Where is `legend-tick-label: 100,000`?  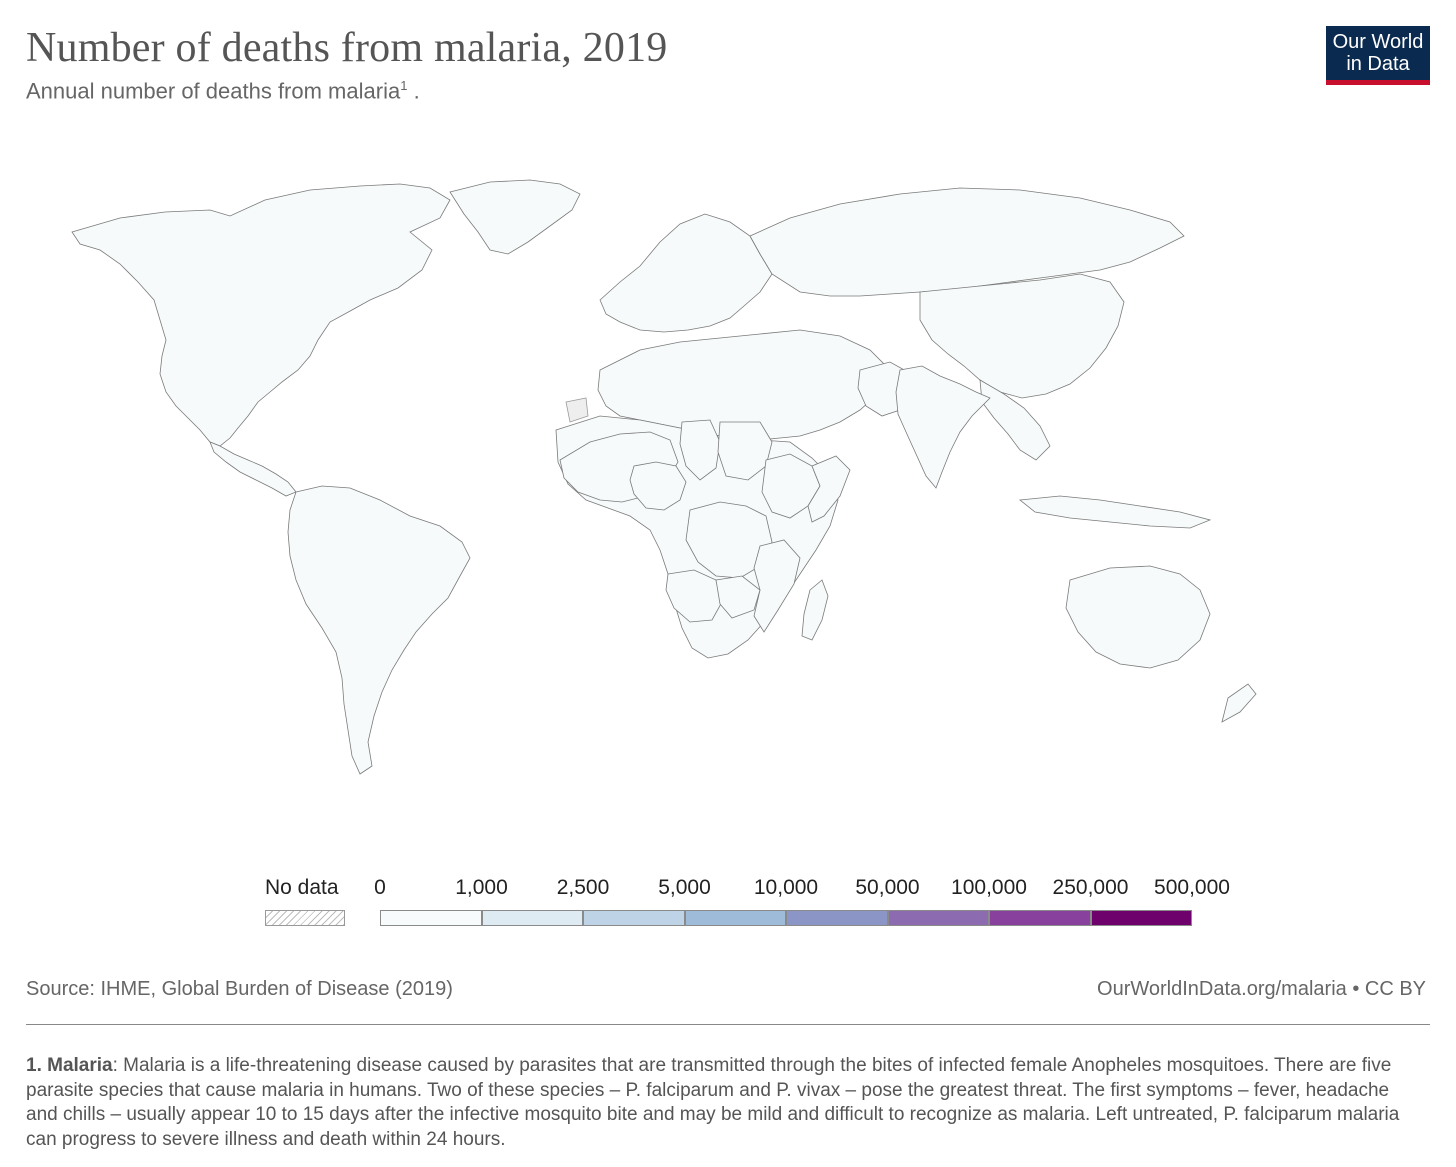 legend-tick-label: 100,000 is located at coordinates (989, 887).